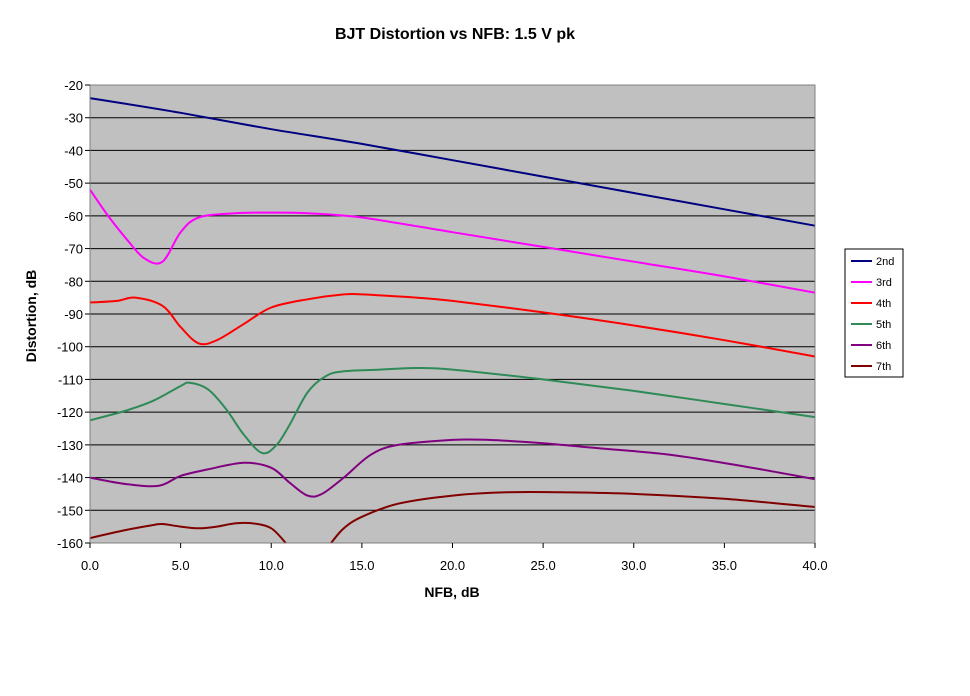  I want to click on y-tick-label: -90, so click(73, 314).